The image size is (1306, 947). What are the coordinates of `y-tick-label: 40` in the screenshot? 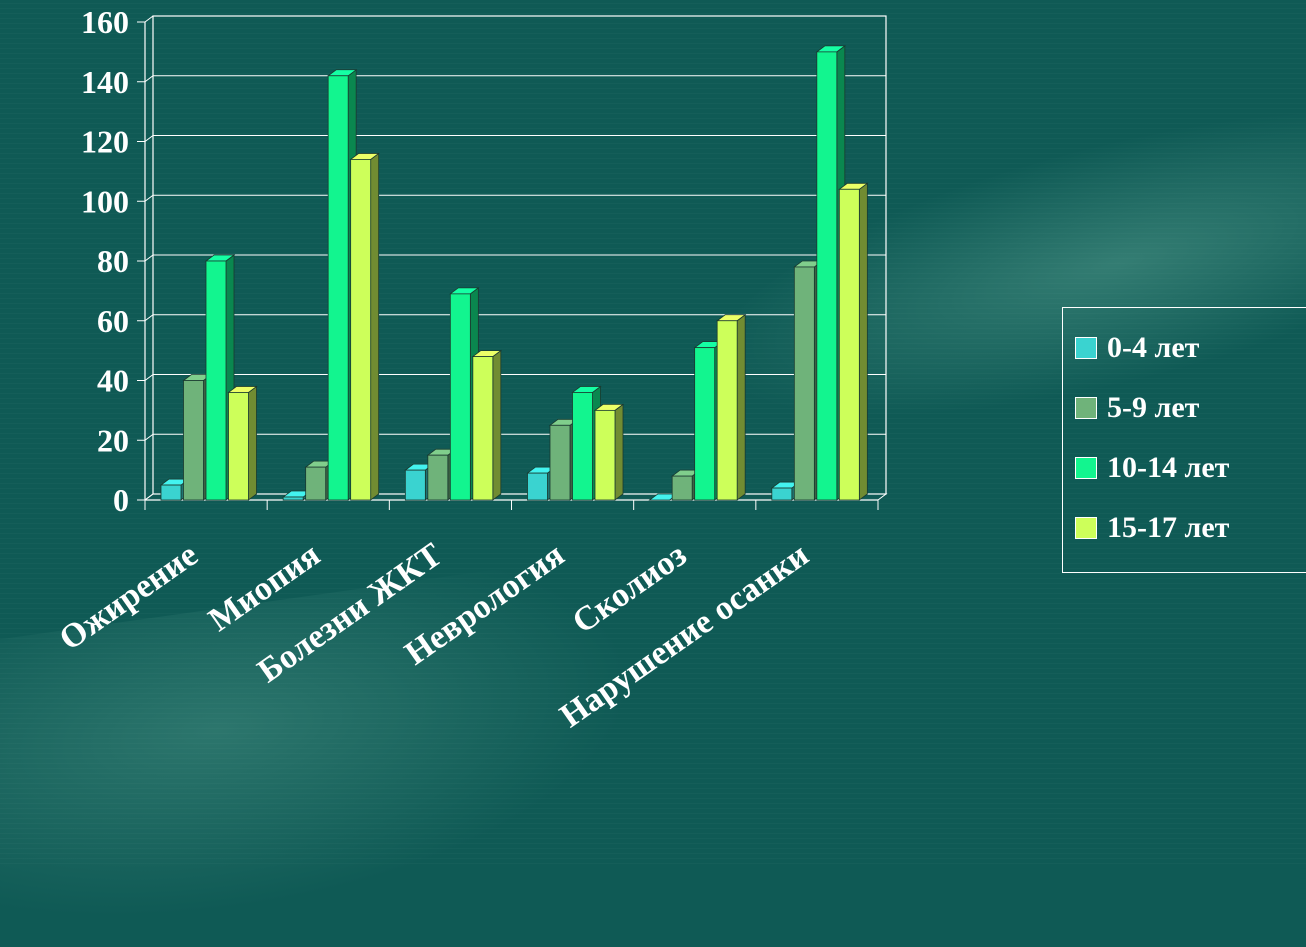 It's located at (113, 381).